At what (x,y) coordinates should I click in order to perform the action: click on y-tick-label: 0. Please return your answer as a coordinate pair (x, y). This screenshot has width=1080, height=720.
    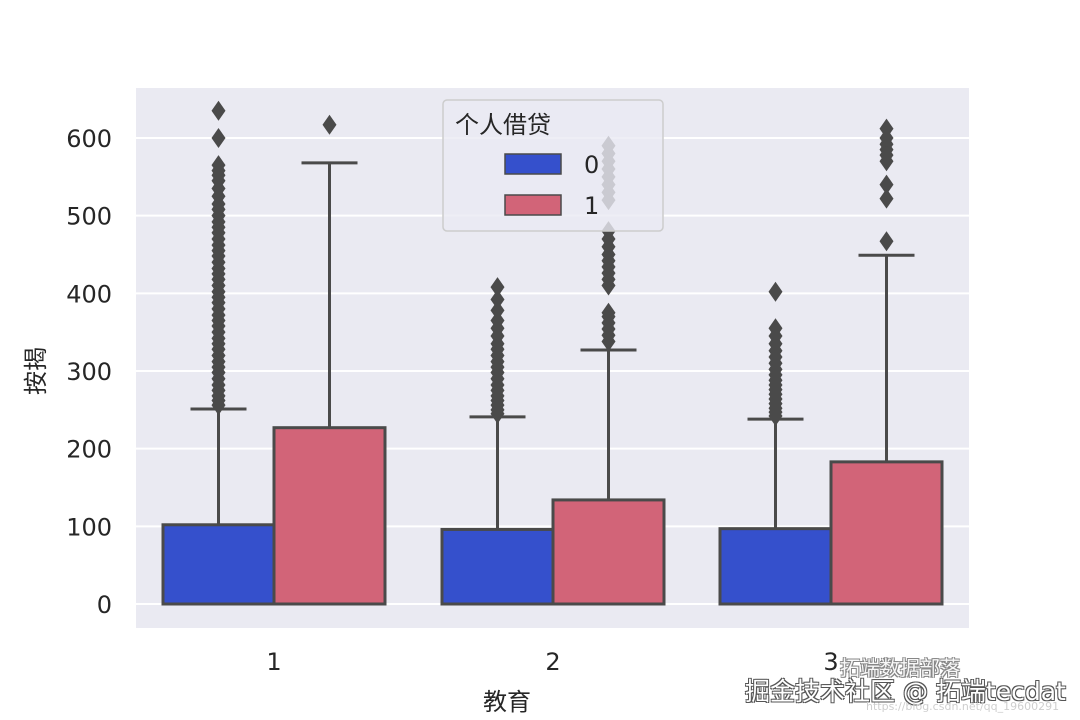
    Looking at the image, I should click on (104, 605).